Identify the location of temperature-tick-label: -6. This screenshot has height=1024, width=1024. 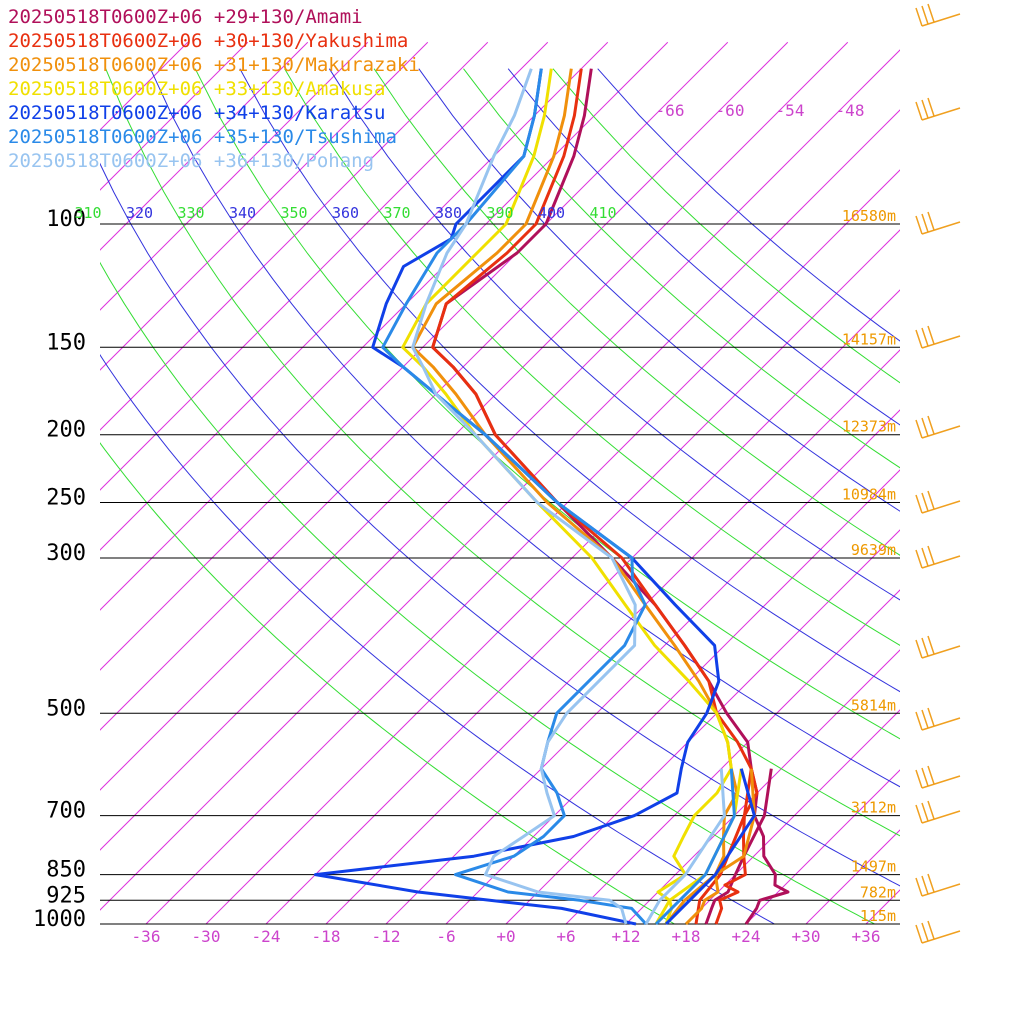
(445, 936).